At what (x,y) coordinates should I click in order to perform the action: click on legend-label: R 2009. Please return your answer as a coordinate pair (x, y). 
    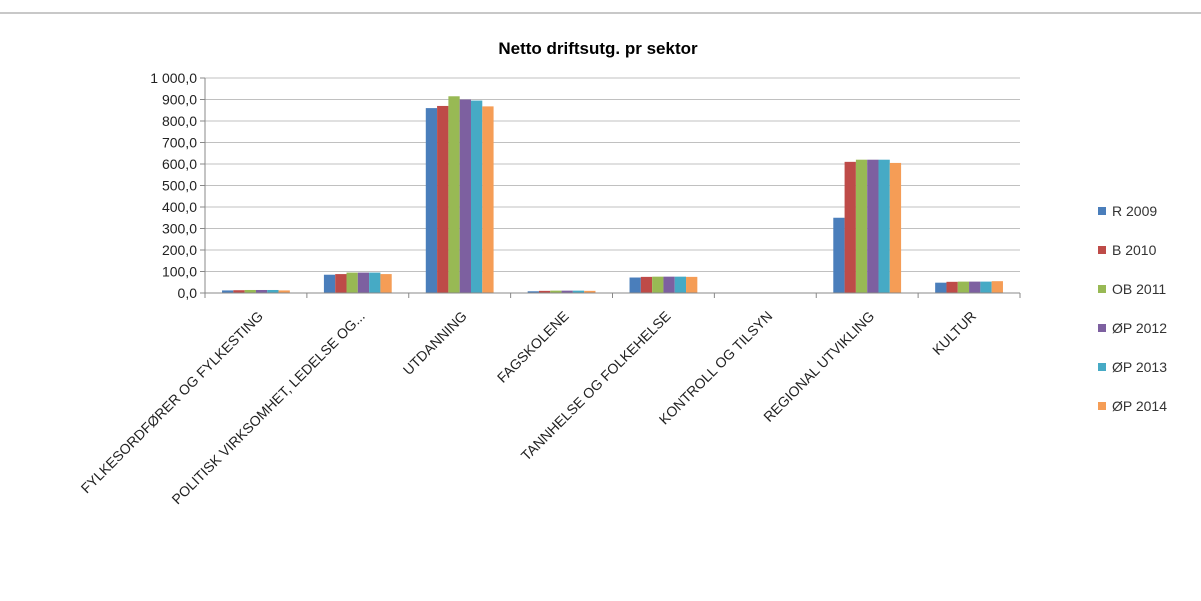
    Looking at the image, I should click on (1134, 211).